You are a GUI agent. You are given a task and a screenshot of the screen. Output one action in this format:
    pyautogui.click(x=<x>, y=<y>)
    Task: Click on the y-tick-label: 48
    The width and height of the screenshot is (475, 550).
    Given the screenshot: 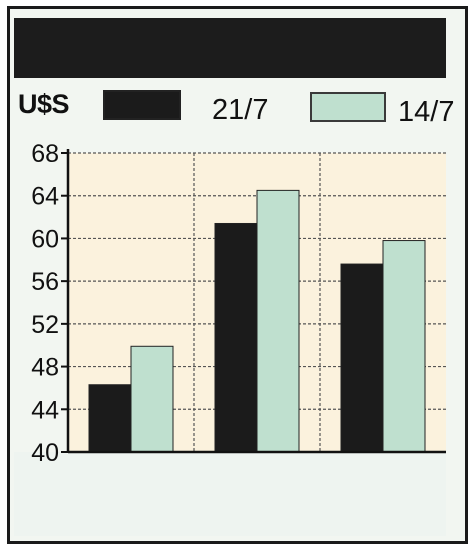 What is the action you would take?
    pyautogui.click(x=45, y=368)
    